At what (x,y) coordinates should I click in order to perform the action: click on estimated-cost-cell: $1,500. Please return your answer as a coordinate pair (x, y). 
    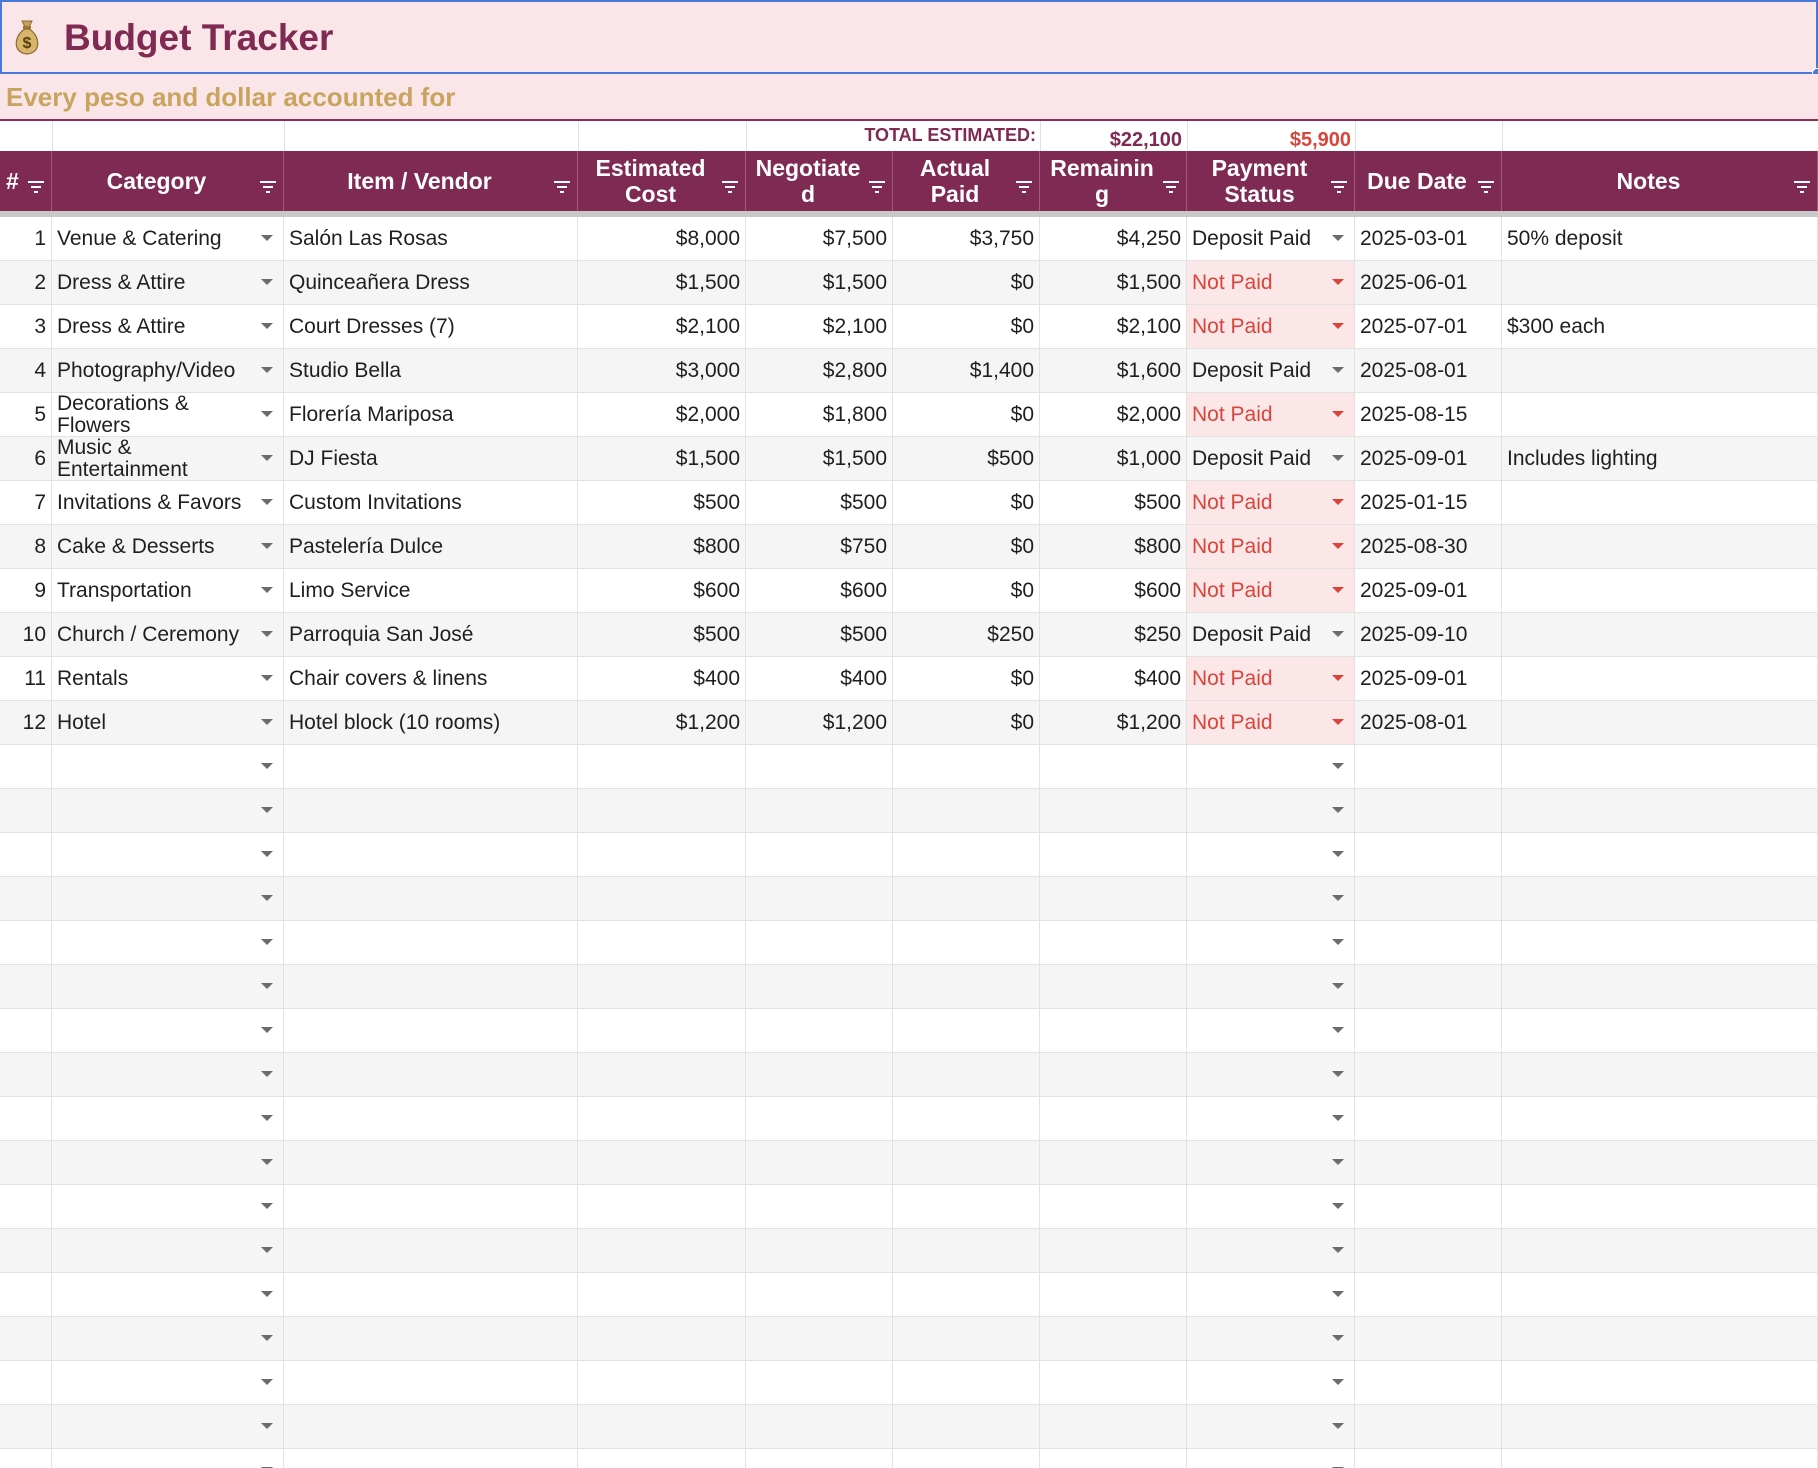
    Looking at the image, I should click on (662, 458).